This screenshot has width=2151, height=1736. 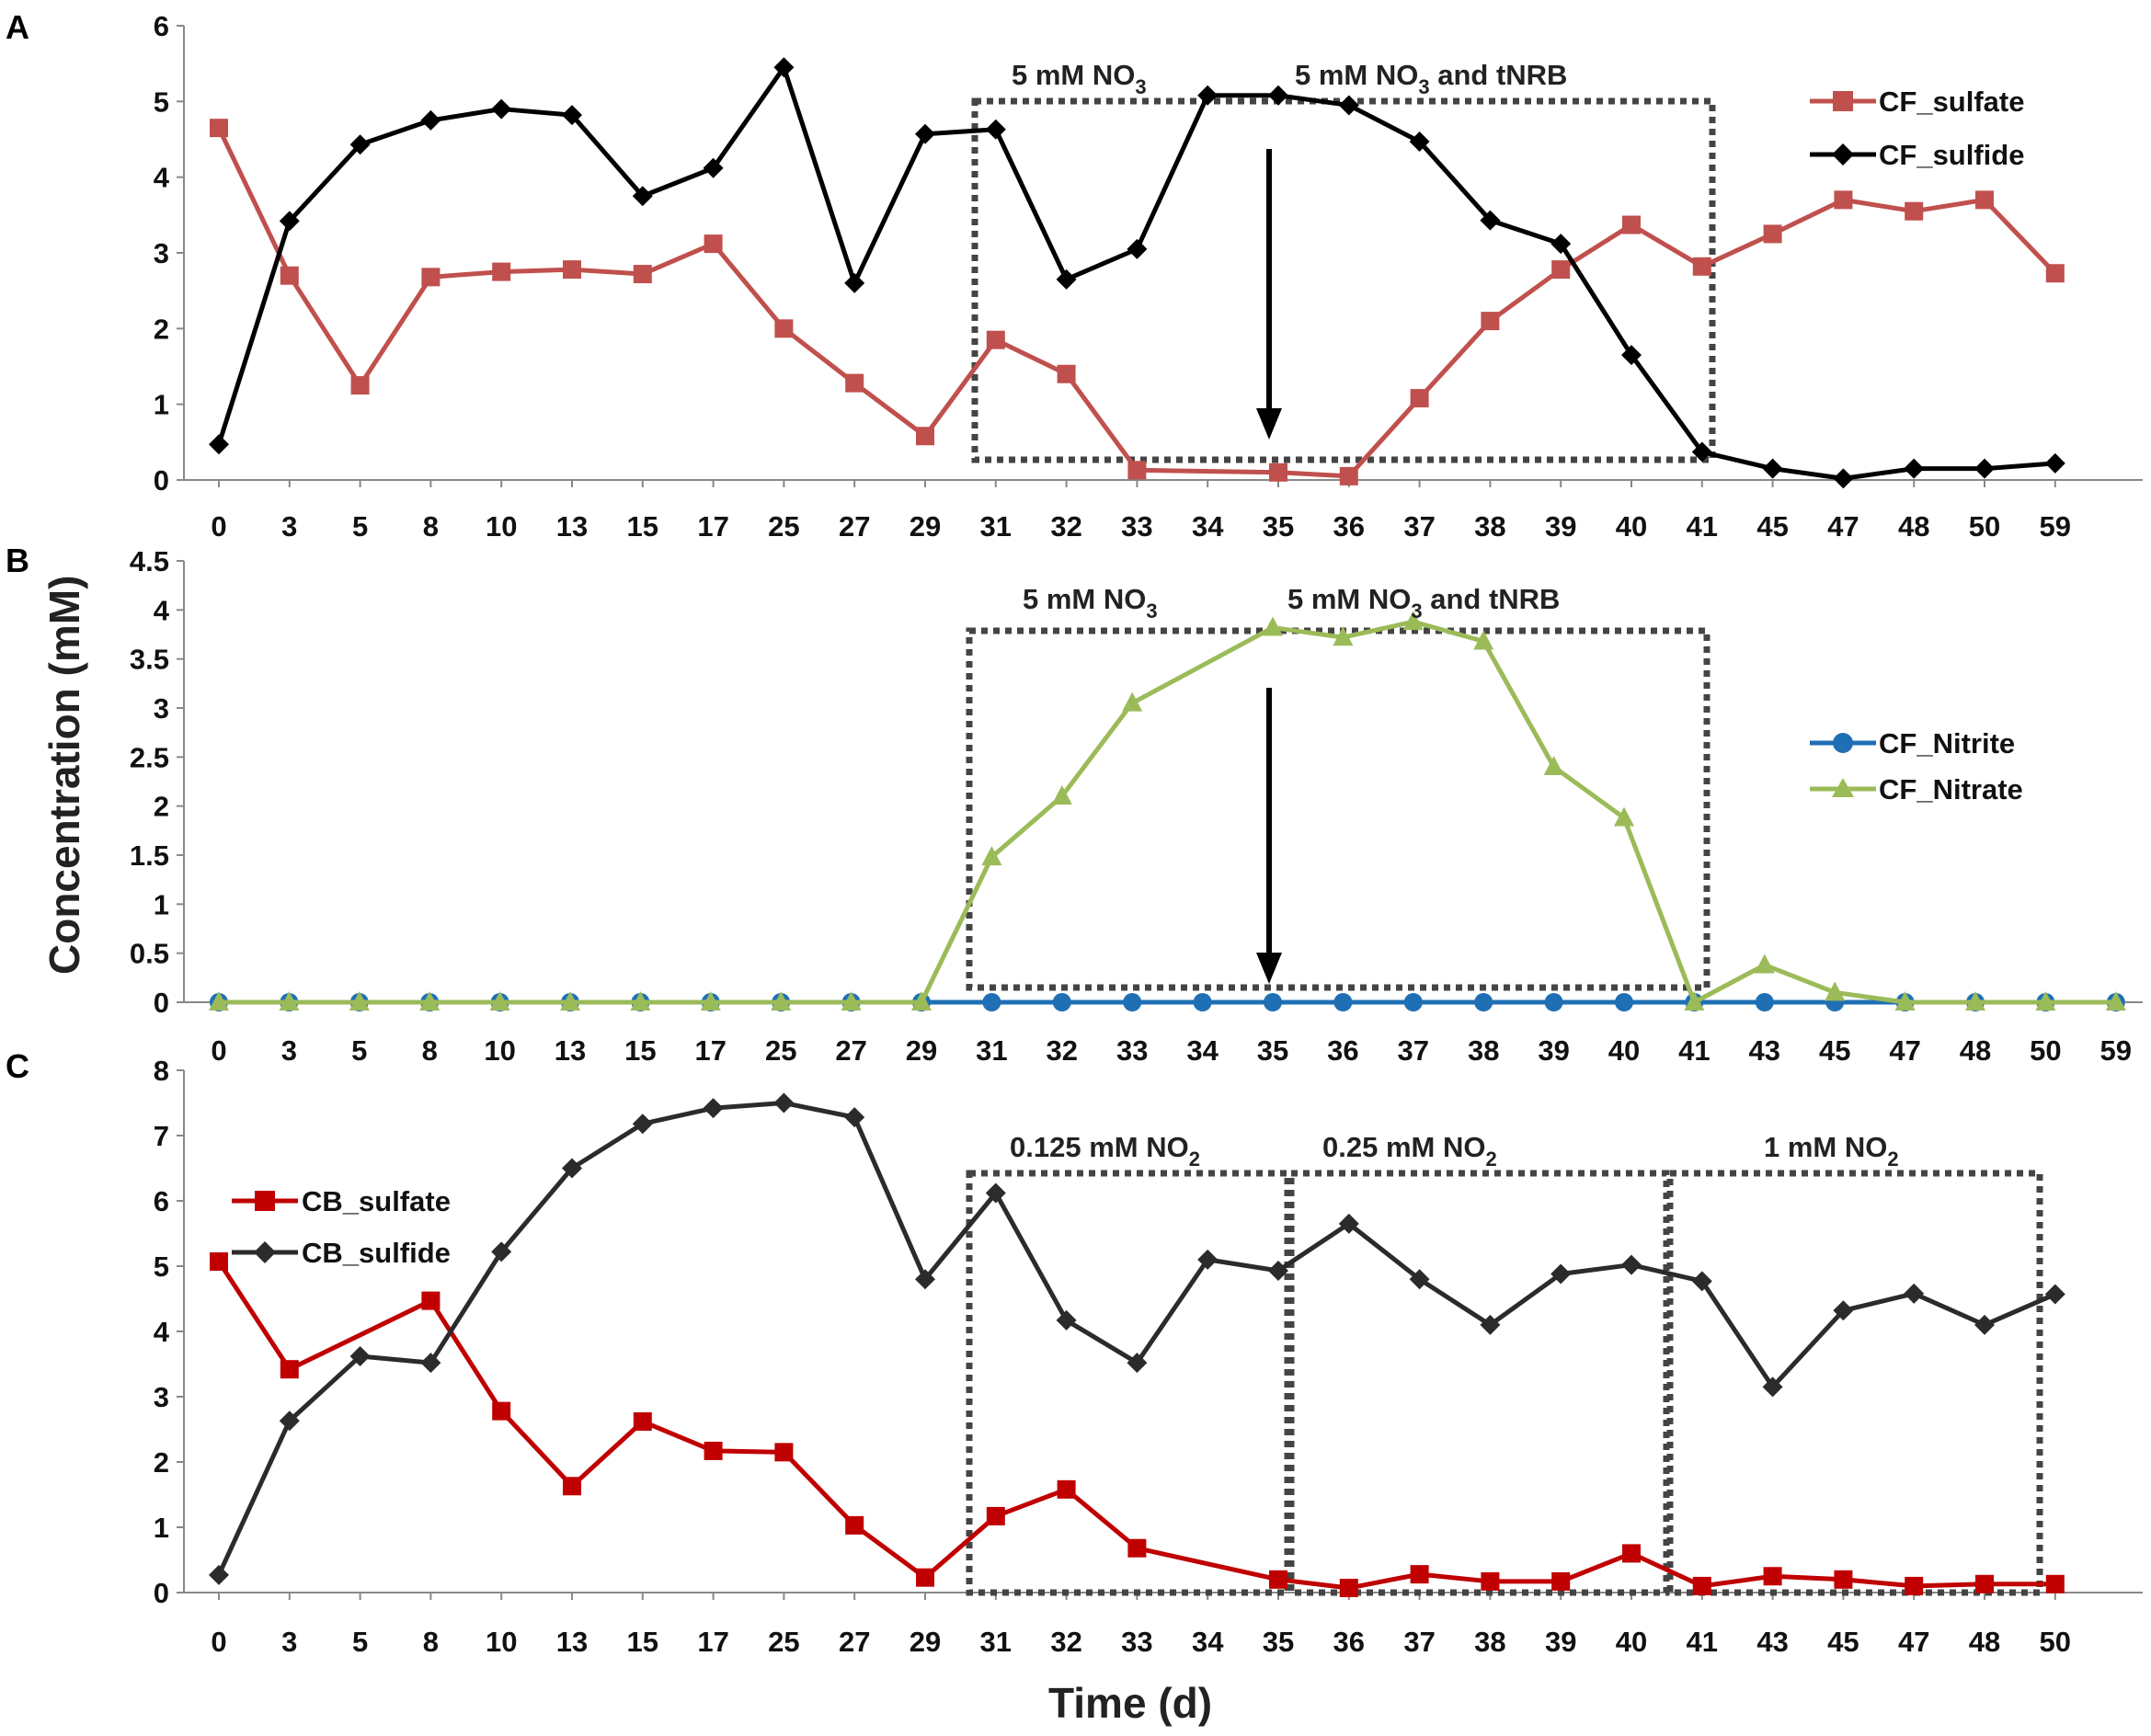 I want to click on panel-a-x-tick-label: 31, so click(x=996, y=526).